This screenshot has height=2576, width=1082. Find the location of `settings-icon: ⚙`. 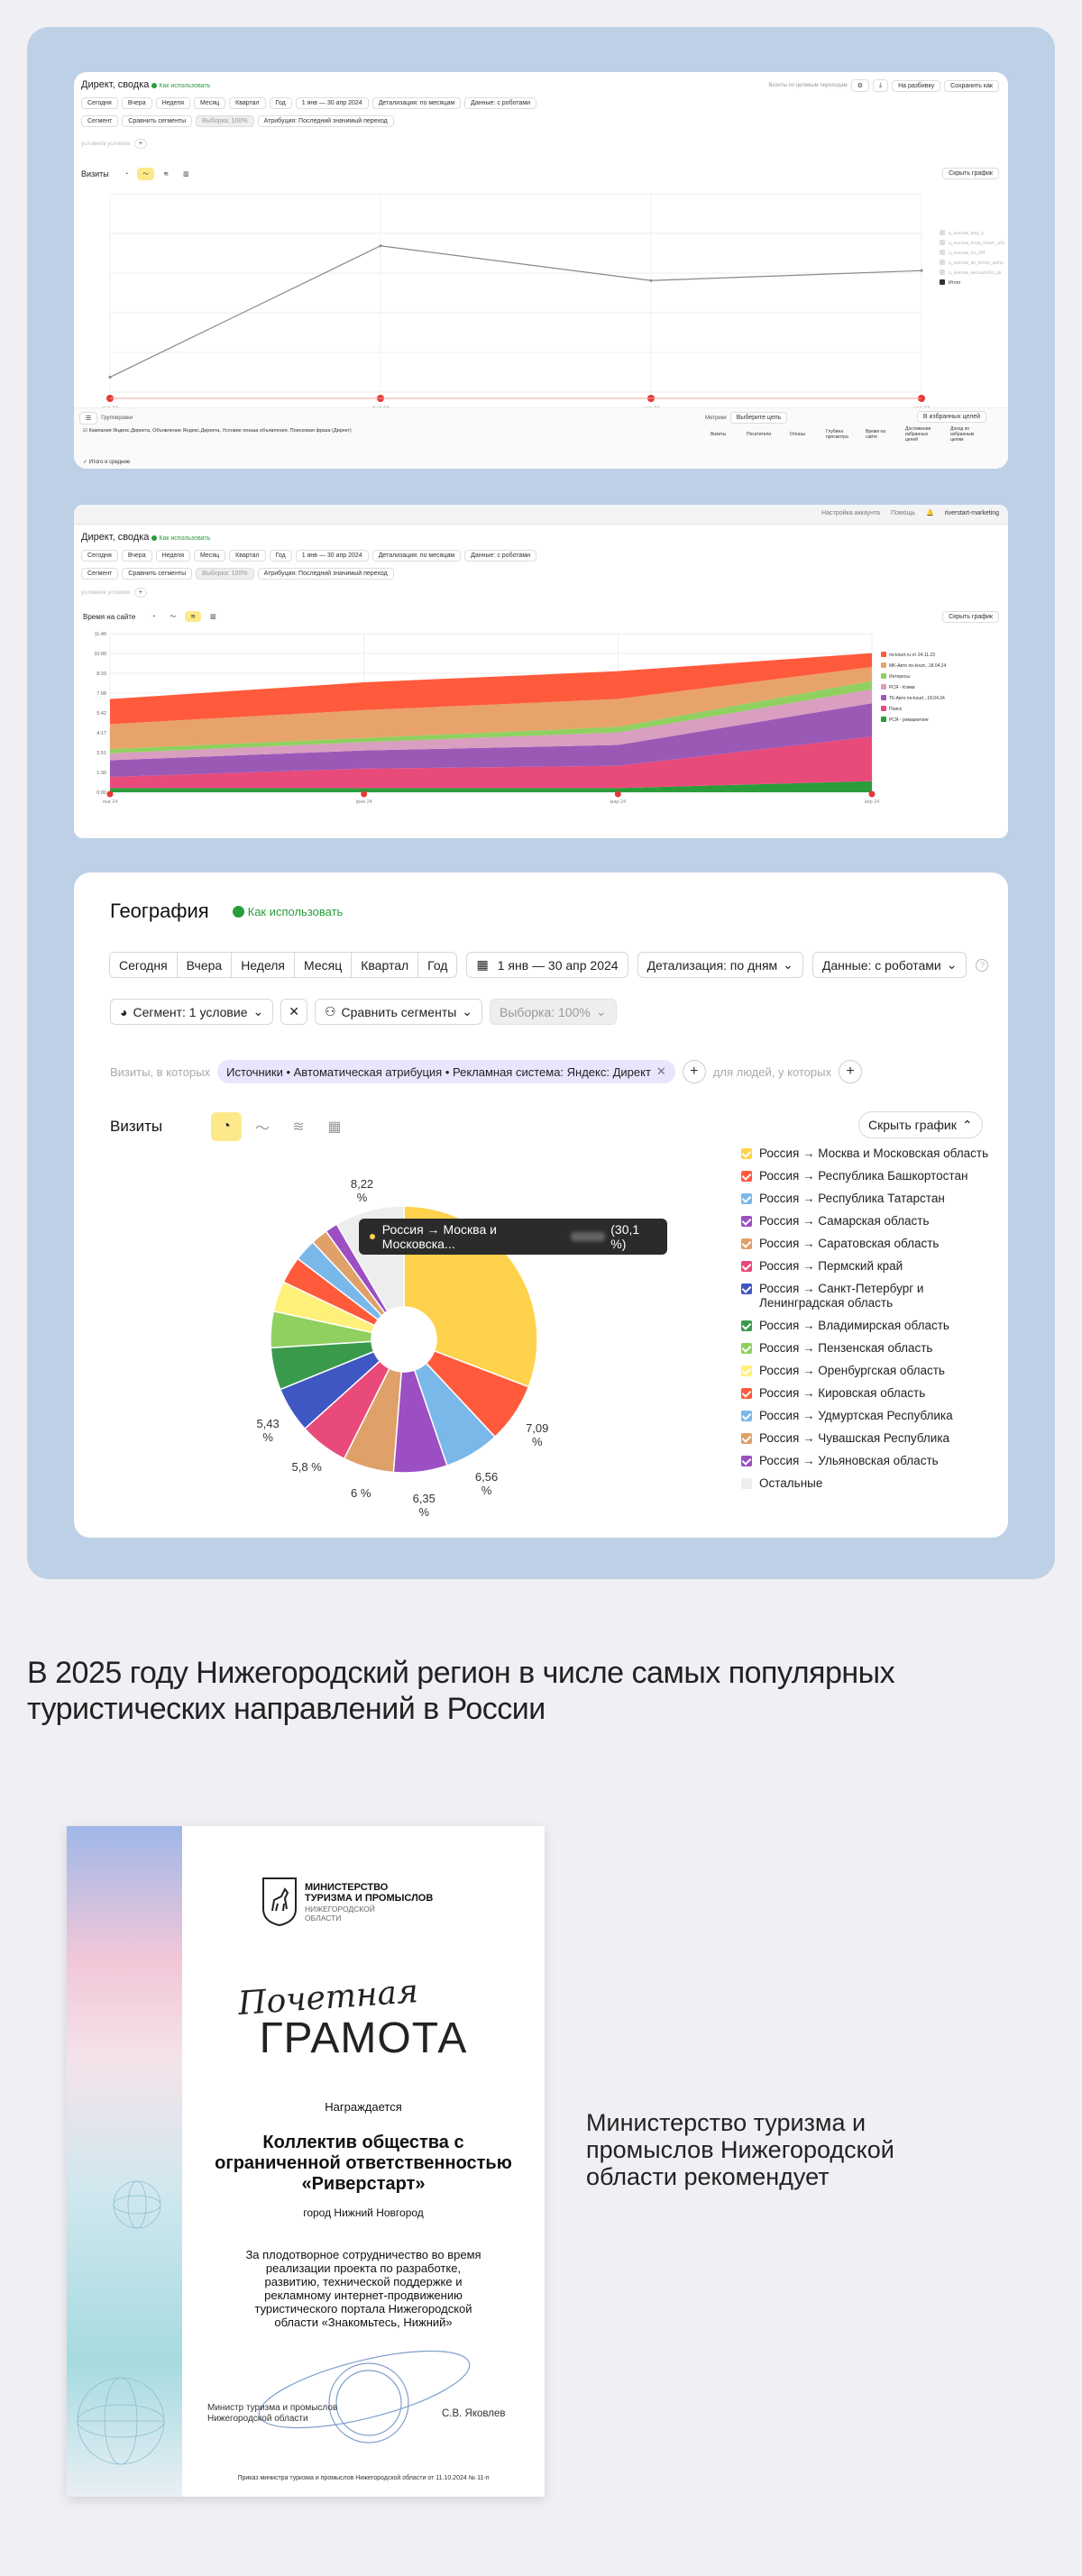

settings-icon: ⚙ is located at coordinates (859, 85).